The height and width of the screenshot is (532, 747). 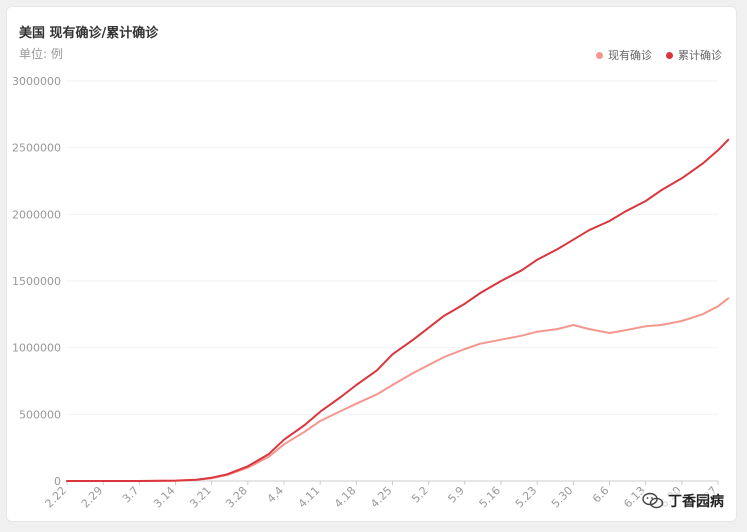 I want to click on legend-label-cumulative: 累计确诊, so click(x=700, y=55).